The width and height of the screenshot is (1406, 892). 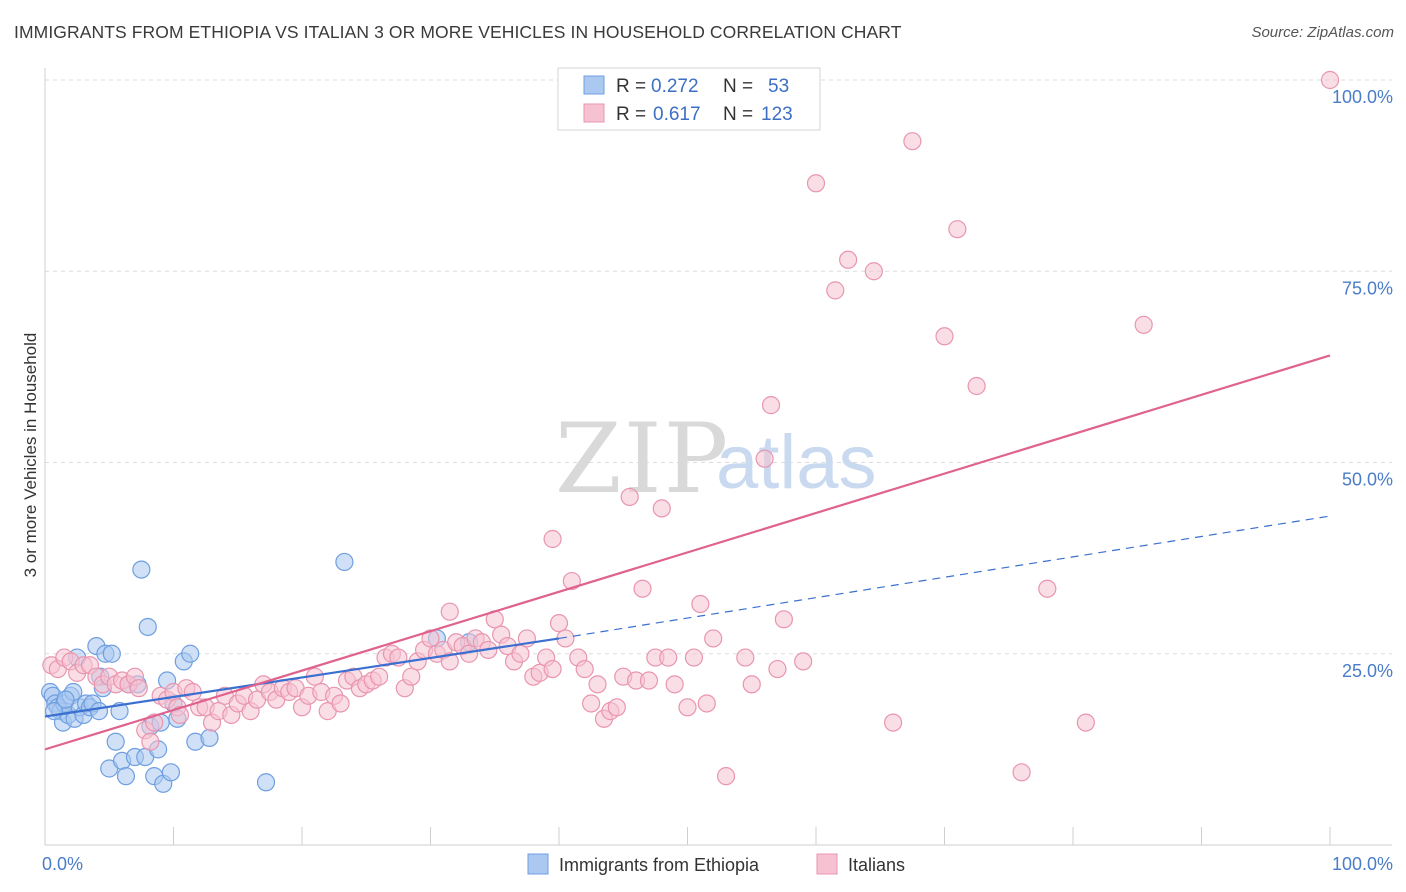 What do you see at coordinates (1362, 384) in the screenshot?
I see `y-tick-labels: 25.0% 50.0% 75.0% 100.0%` at bounding box center [1362, 384].